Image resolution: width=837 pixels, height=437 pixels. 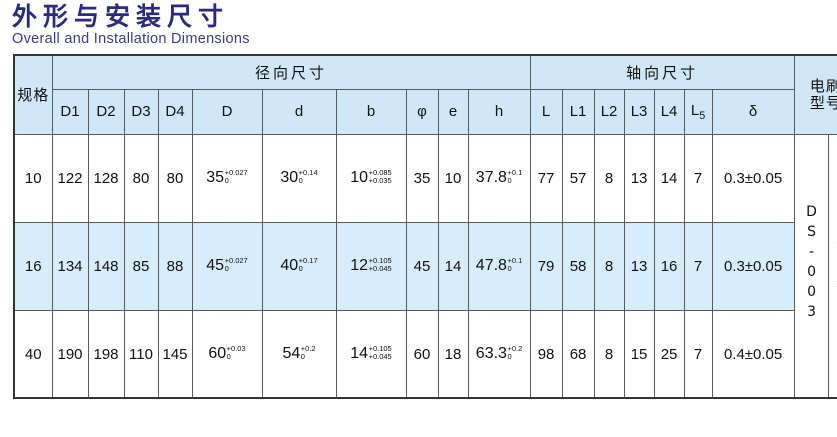 I want to click on cell-b: 12 +0.105 +0.045, so click(x=371, y=266).